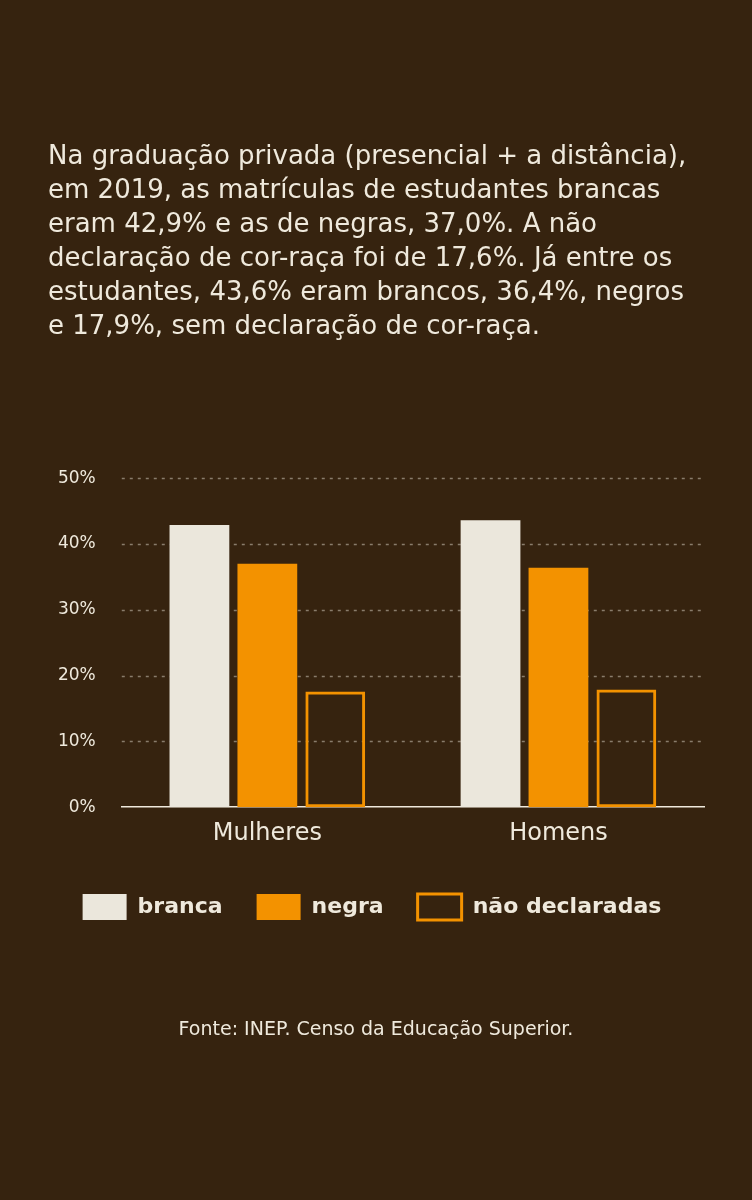  What do you see at coordinates (180, 905) in the screenshot?
I see `legend-label: branca` at bounding box center [180, 905].